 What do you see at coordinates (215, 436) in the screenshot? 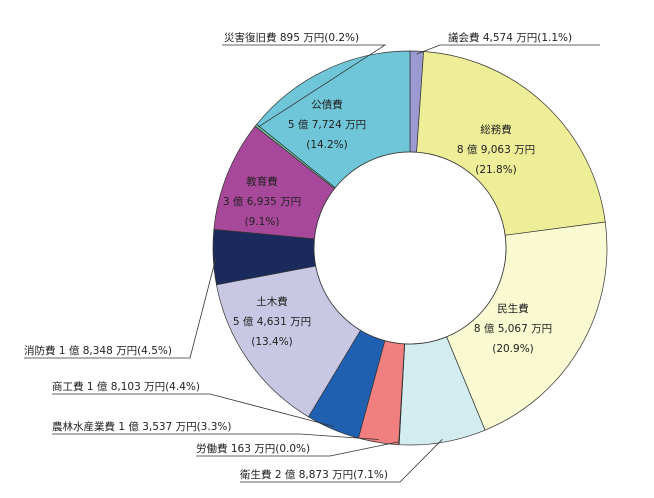
I see `leader-norin` at bounding box center [215, 436].